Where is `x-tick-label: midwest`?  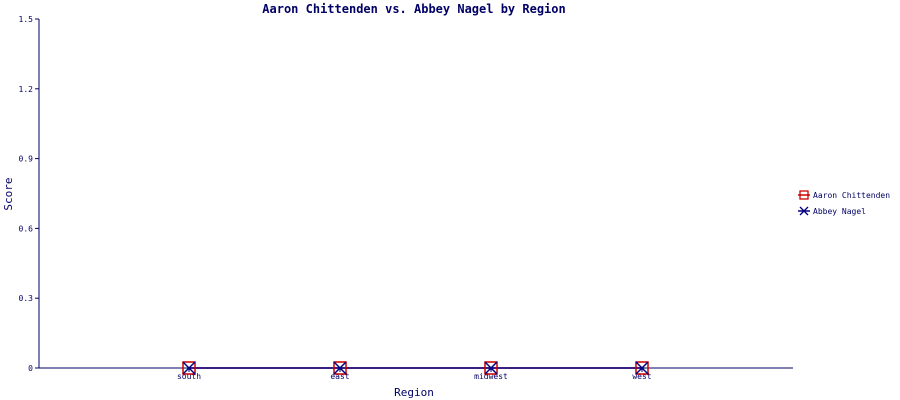
x-tick-label: midwest is located at coordinates (491, 376).